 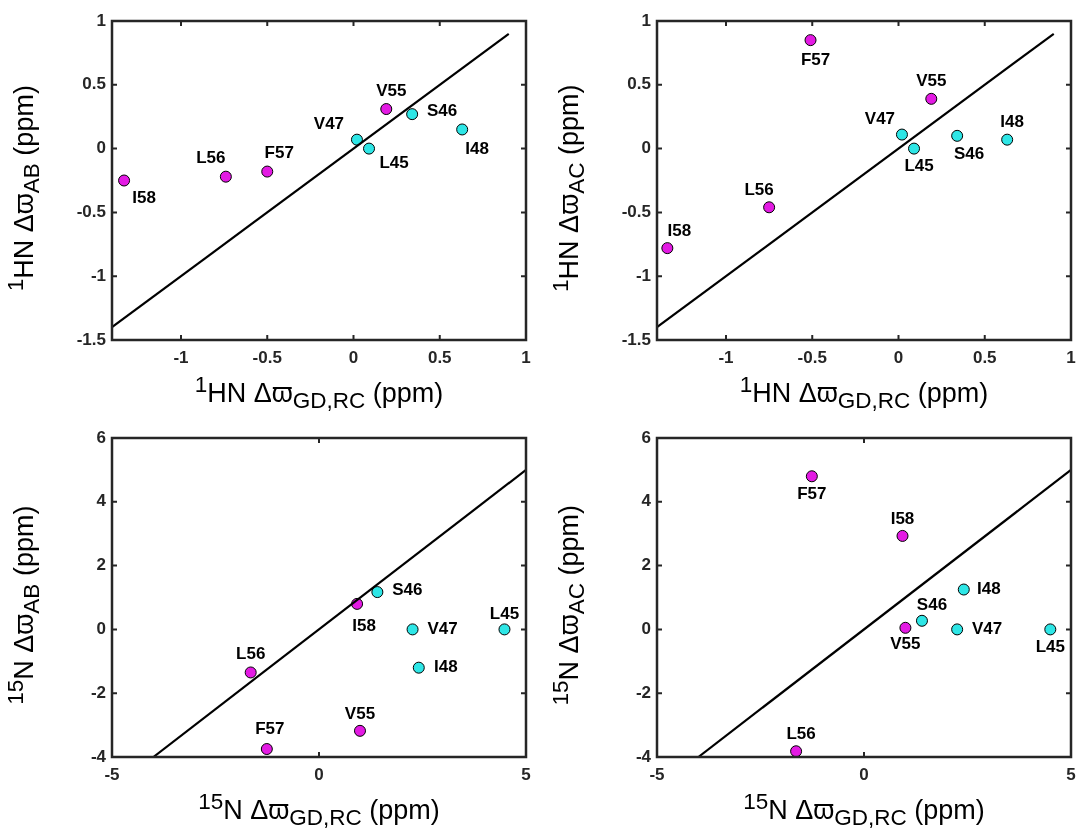 I want to click on x-tick-label: 1, so click(x=526, y=357).